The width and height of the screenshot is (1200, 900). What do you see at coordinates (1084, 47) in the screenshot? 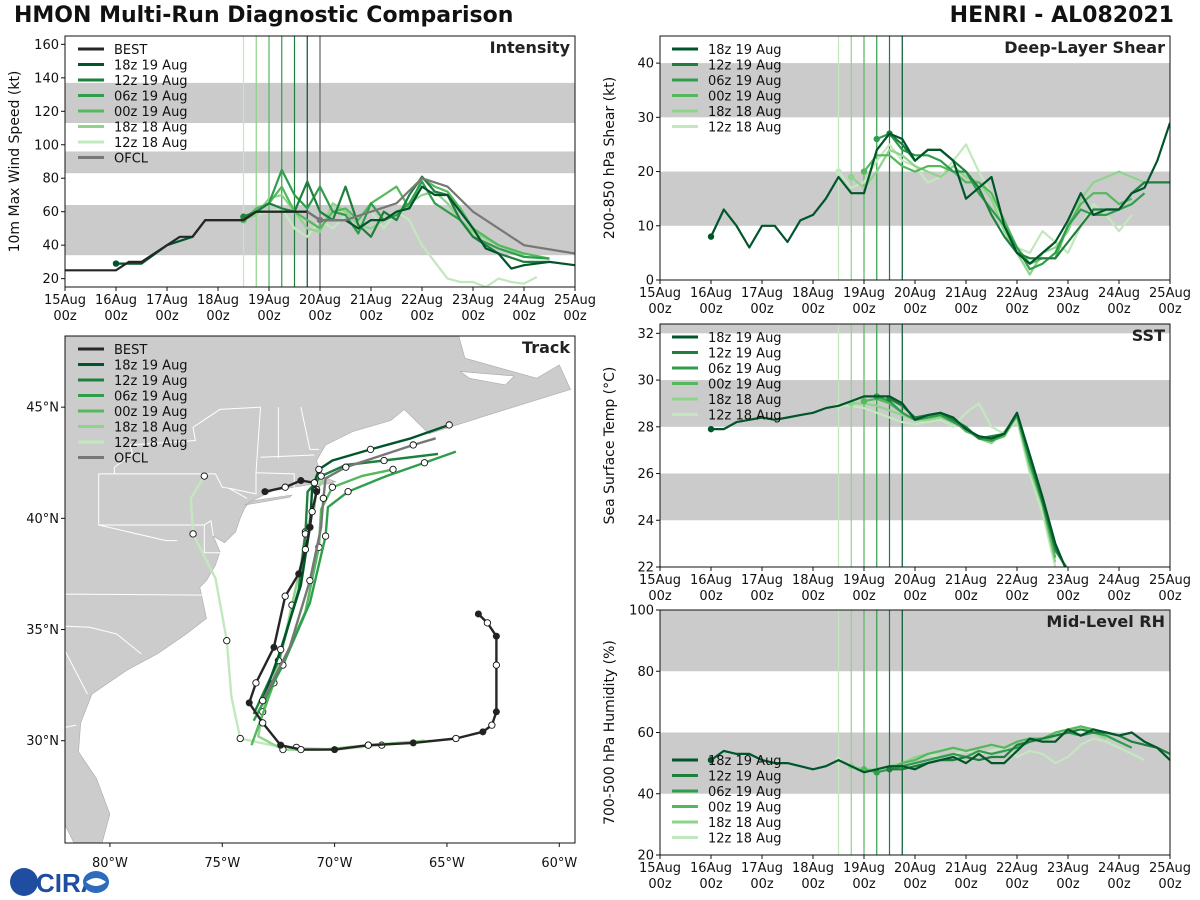
I see `panel-title: Deep-Layer Shear` at bounding box center [1084, 47].